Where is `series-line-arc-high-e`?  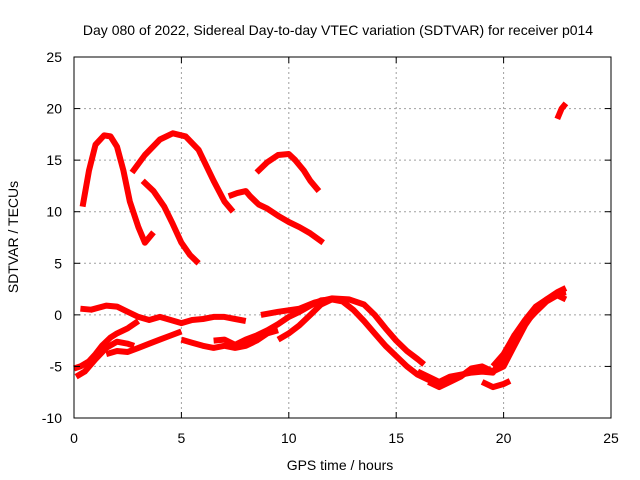
series-line-arc-high-e is located at coordinates (288, 172).